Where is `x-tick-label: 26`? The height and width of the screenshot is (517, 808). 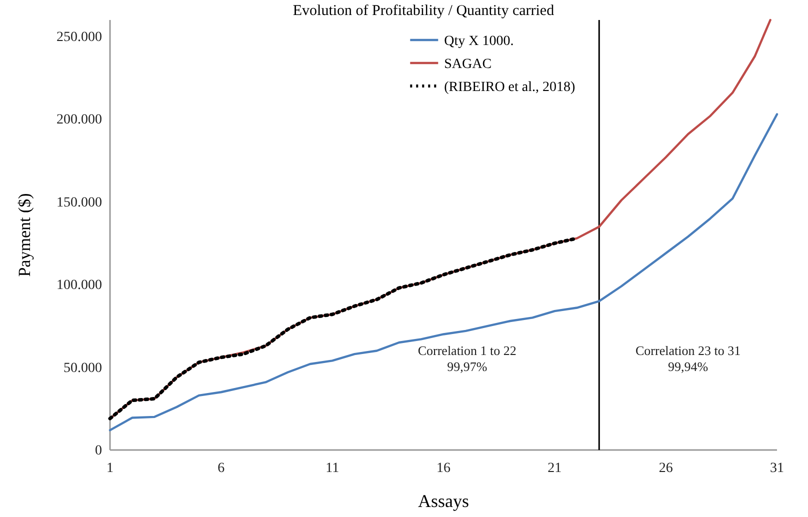 x-tick-label: 26 is located at coordinates (665, 468).